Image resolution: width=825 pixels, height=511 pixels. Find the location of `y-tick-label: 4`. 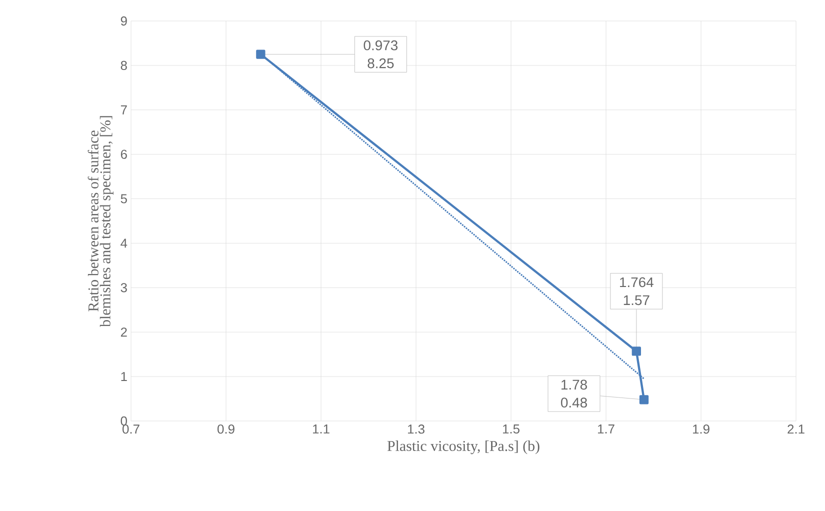

y-tick-label: 4 is located at coordinates (124, 243).